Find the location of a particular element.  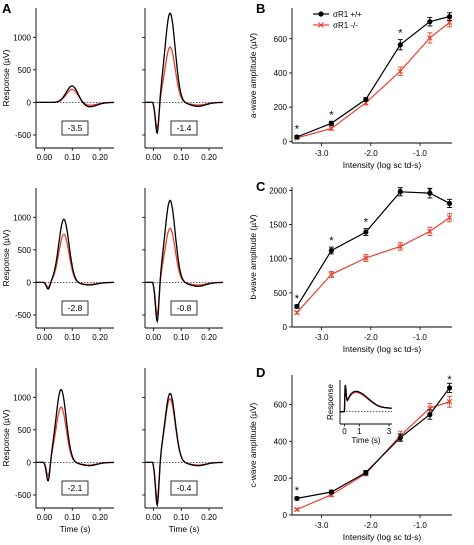

erg-plot--0.4: 0.00 0.10 0.20 -0.4 is located at coordinates (182, 445).